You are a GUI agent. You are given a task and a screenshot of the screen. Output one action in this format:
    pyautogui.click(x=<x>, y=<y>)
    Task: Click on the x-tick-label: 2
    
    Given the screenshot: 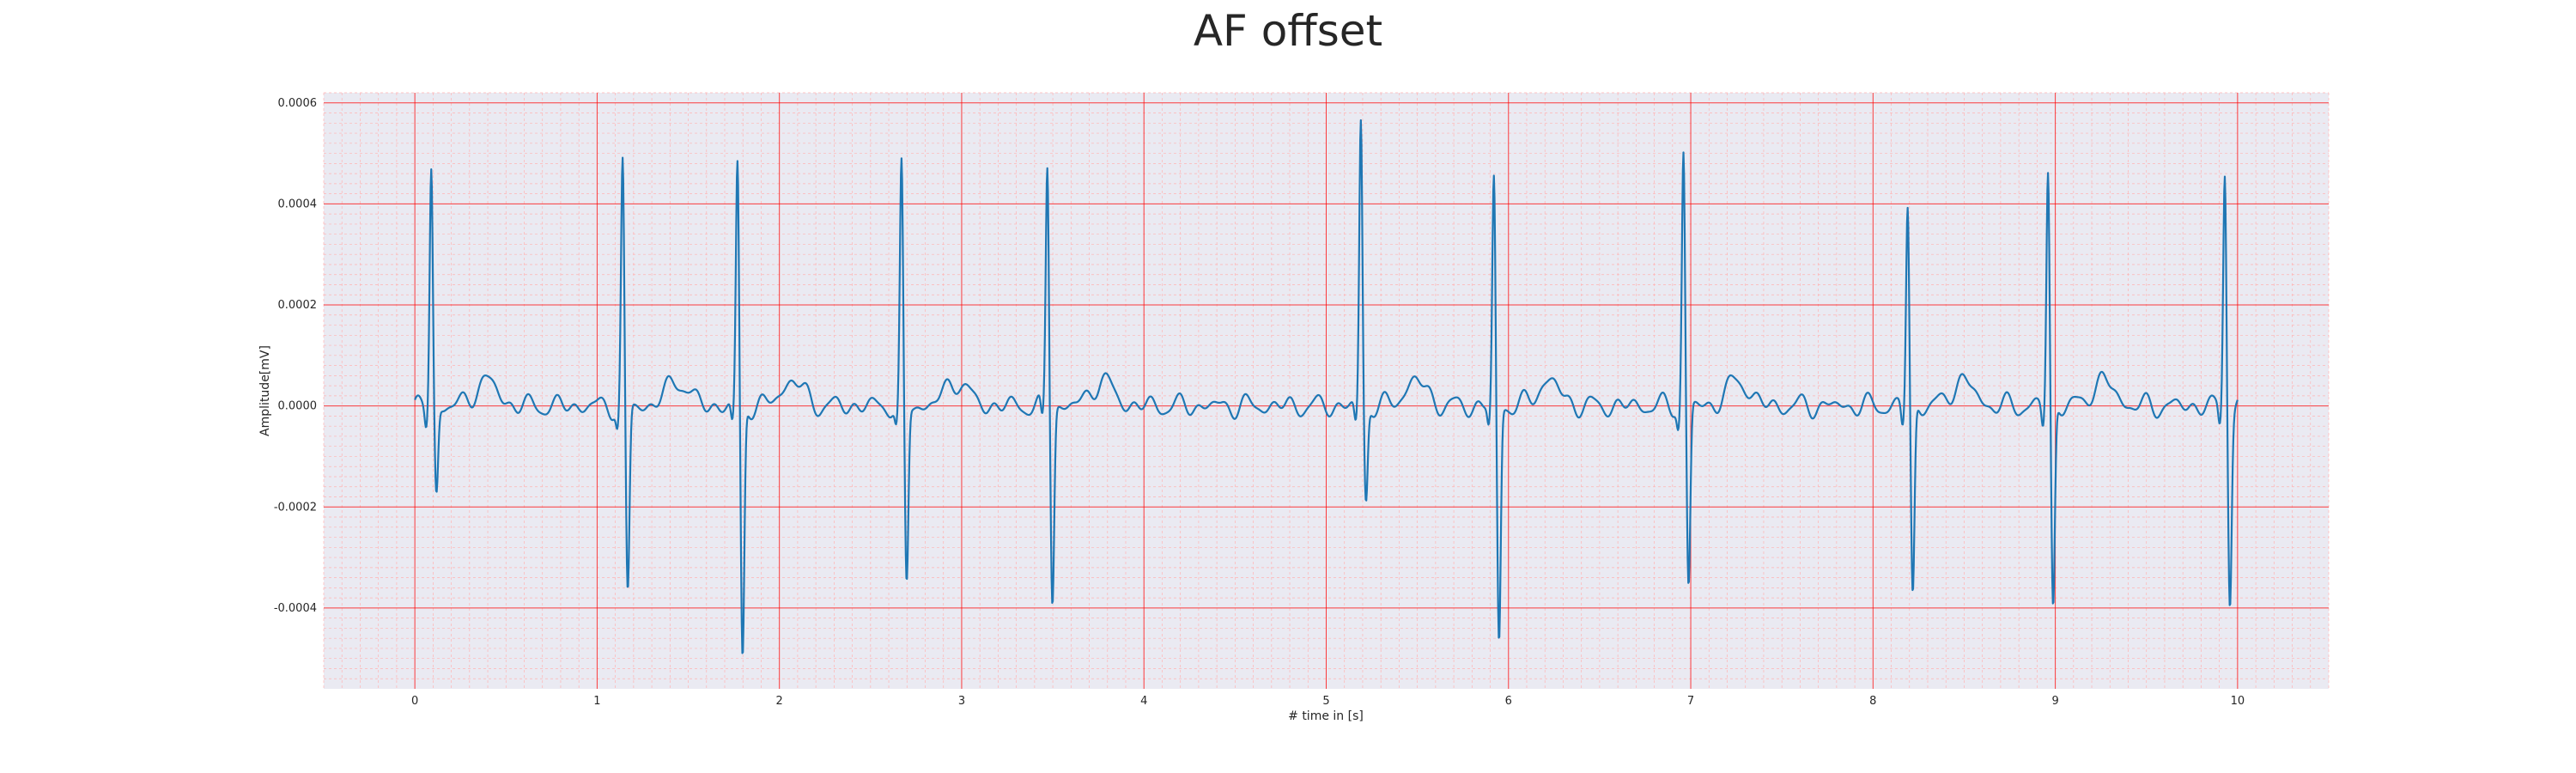 What is the action you would take?
    pyautogui.click(x=779, y=701)
    